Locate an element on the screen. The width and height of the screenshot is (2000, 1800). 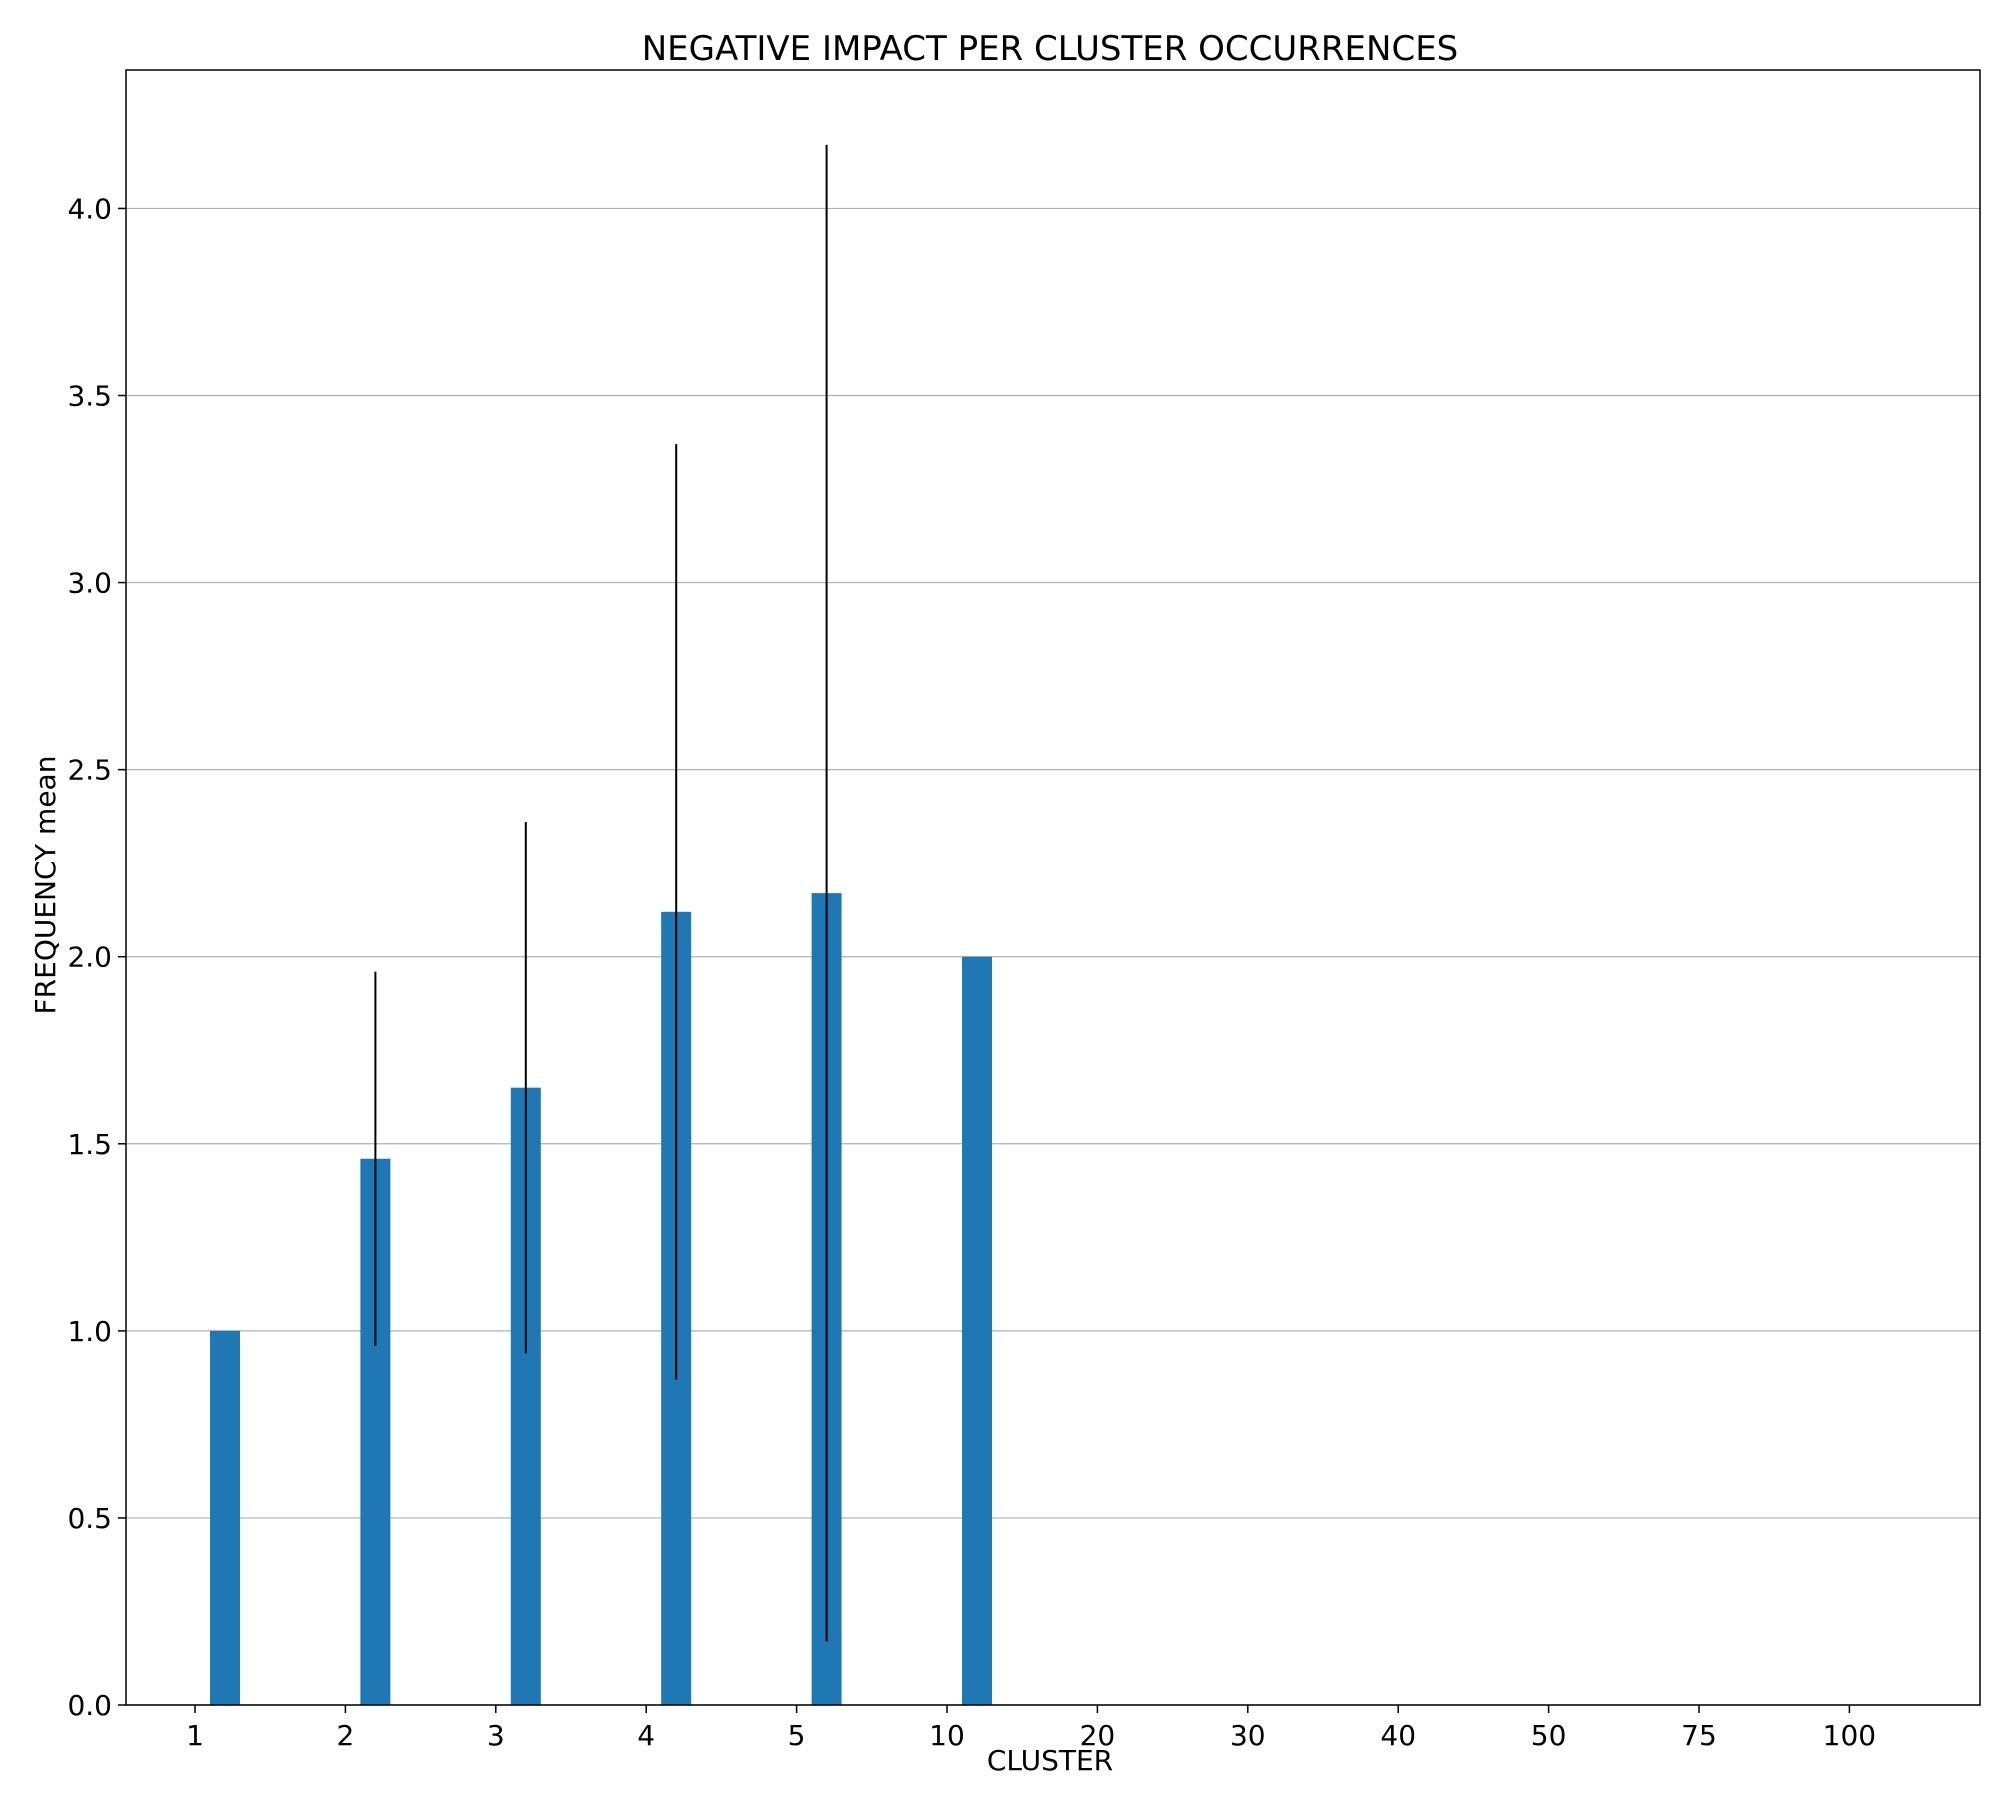
x-tick-label: 4 is located at coordinates (646, 1735).